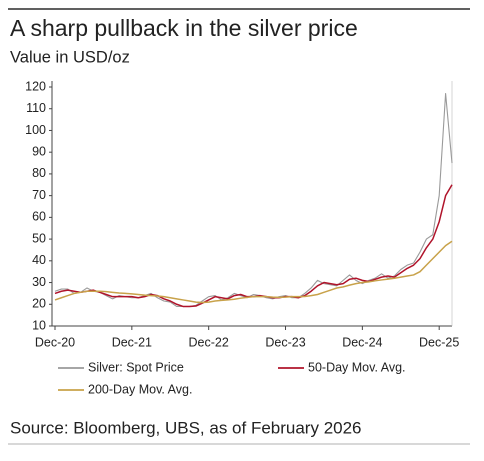 The width and height of the screenshot is (484, 461). What do you see at coordinates (184, 28) in the screenshot?
I see `chart-title: A sharp pullback in the silver price` at bounding box center [184, 28].